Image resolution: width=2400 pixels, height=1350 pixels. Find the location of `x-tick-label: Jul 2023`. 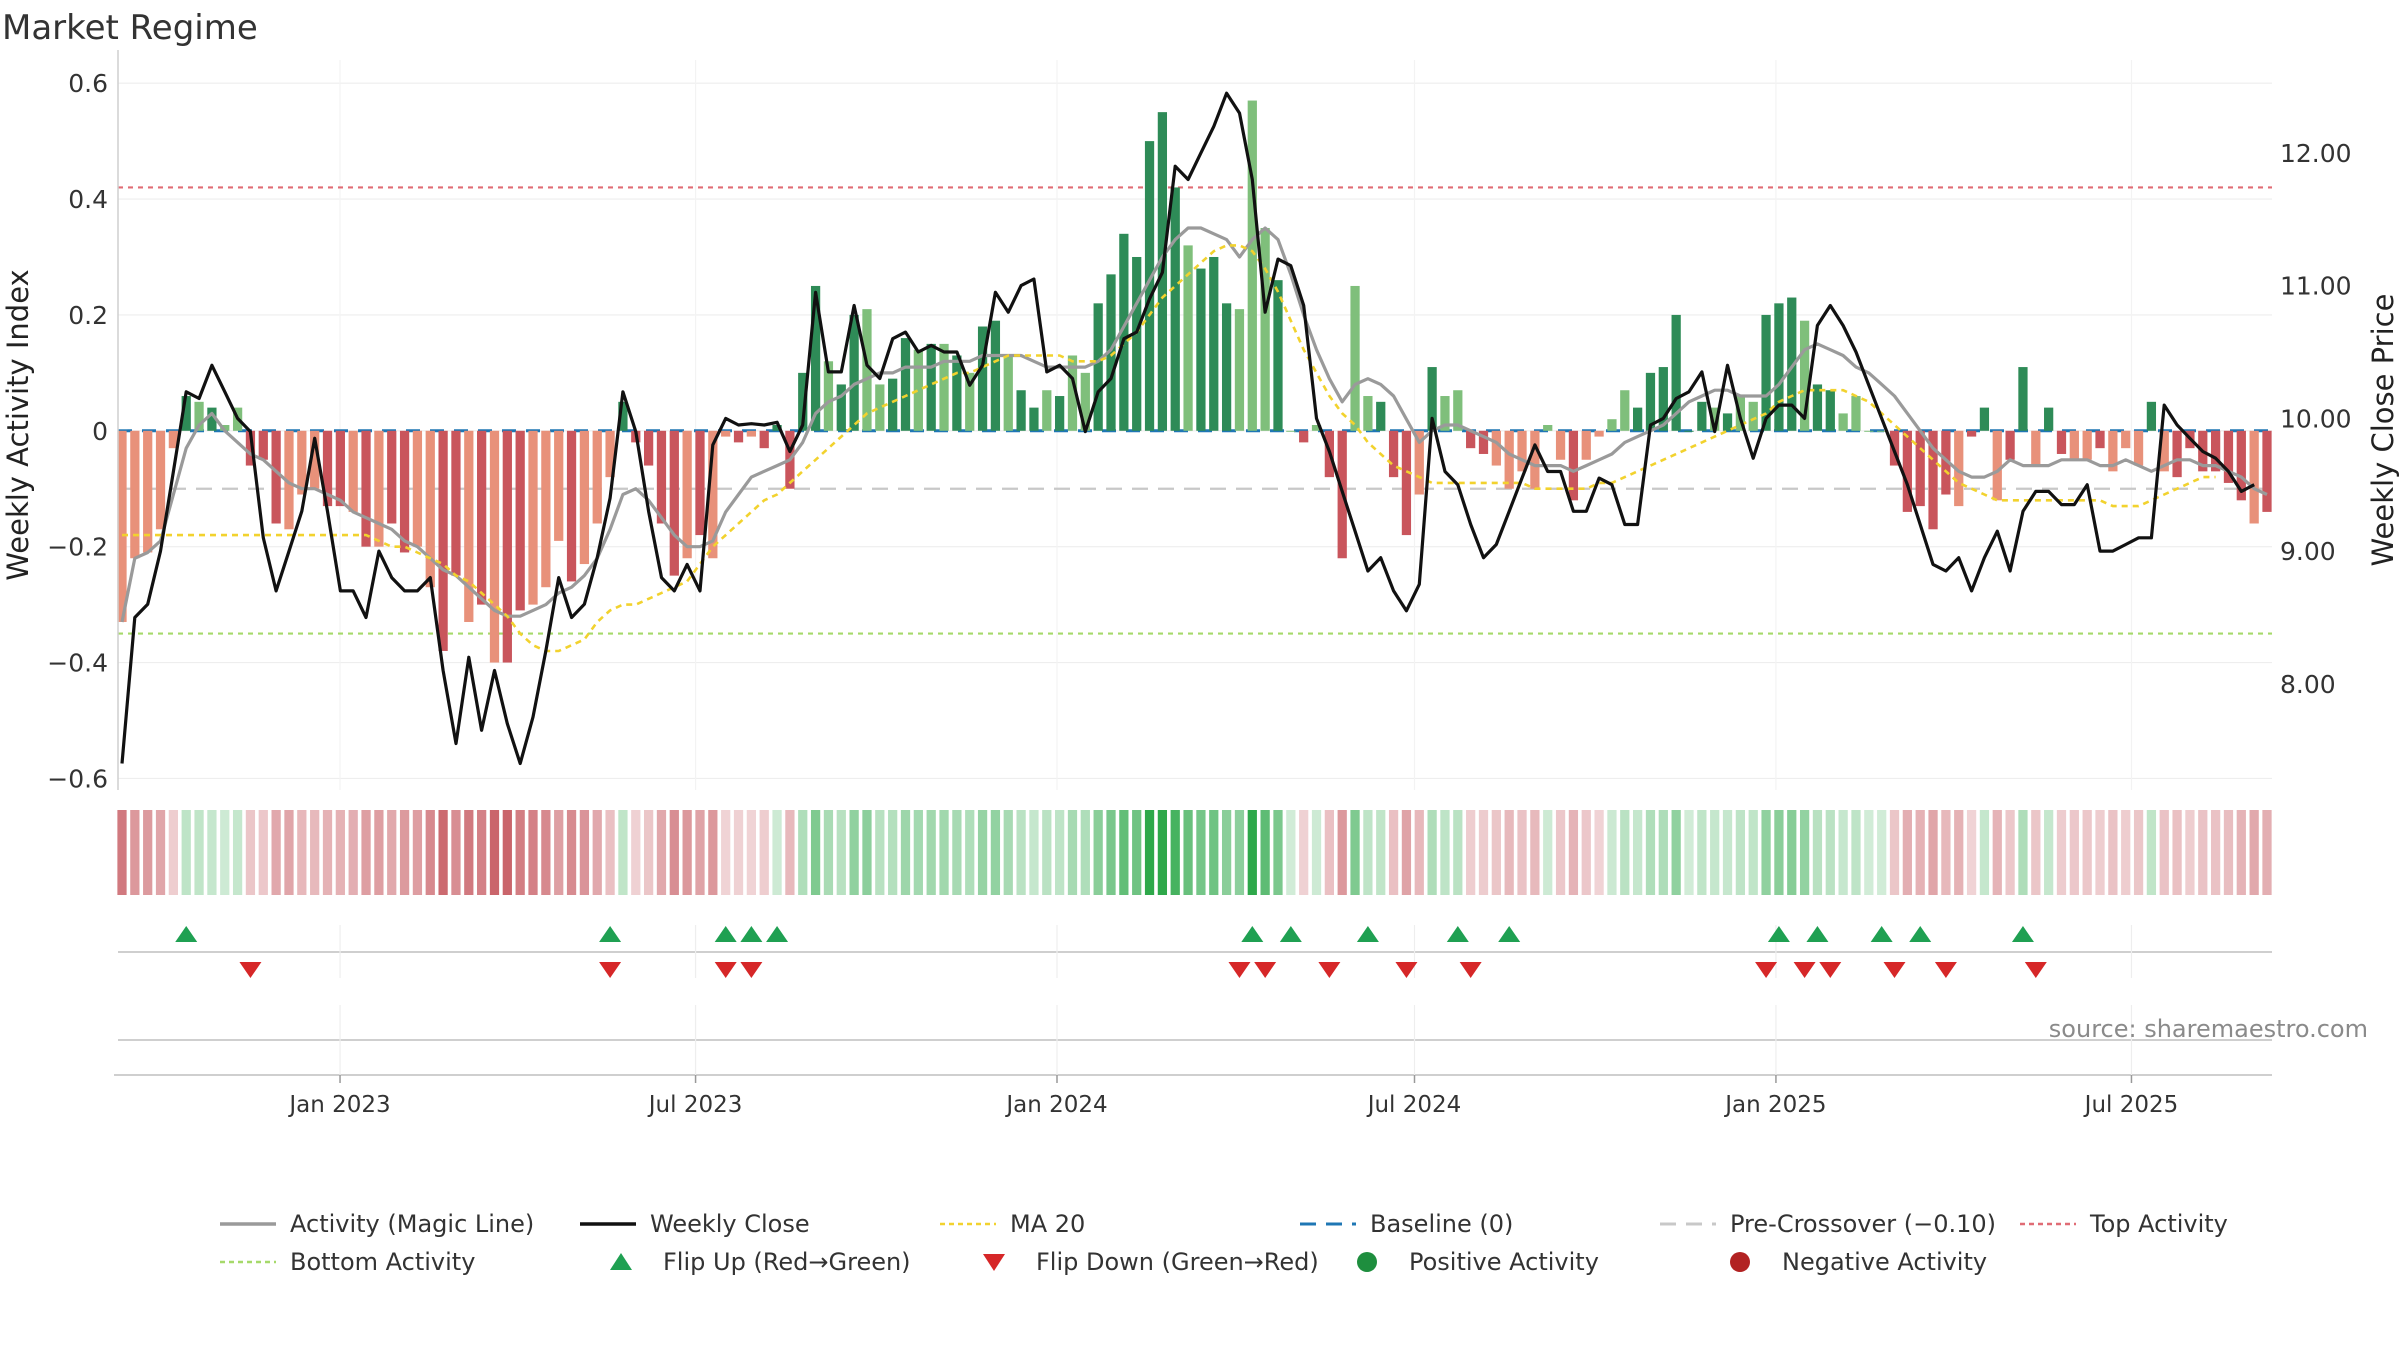

x-tick-label: Jul 2023 is located at coordinates (695, 1105).